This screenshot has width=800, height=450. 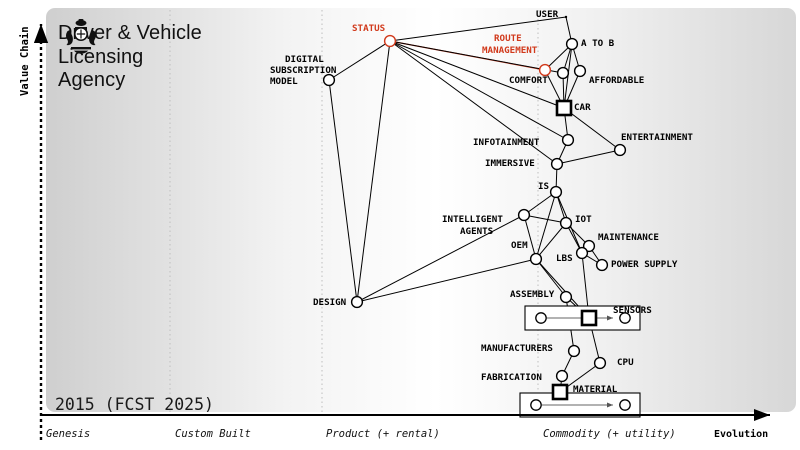 I want to click on link-agents-to-oem, so click(x=530, y=237).